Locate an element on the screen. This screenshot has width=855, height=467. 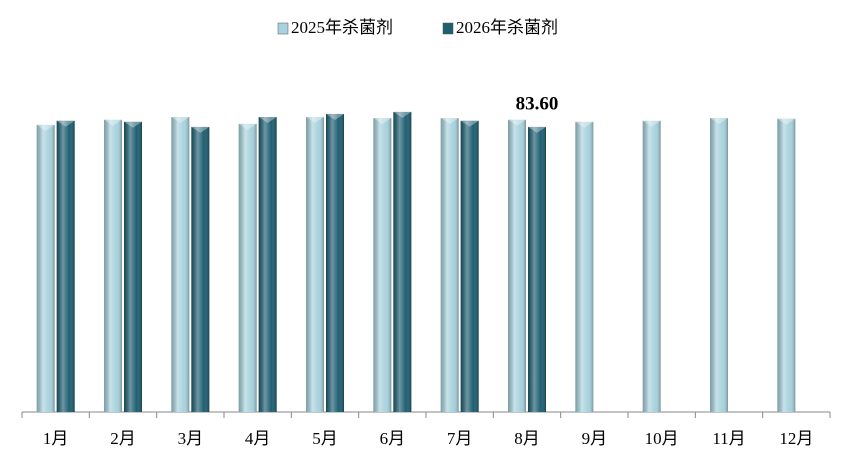
x-tick-label: 5月 is located at coordinates (325, 438).